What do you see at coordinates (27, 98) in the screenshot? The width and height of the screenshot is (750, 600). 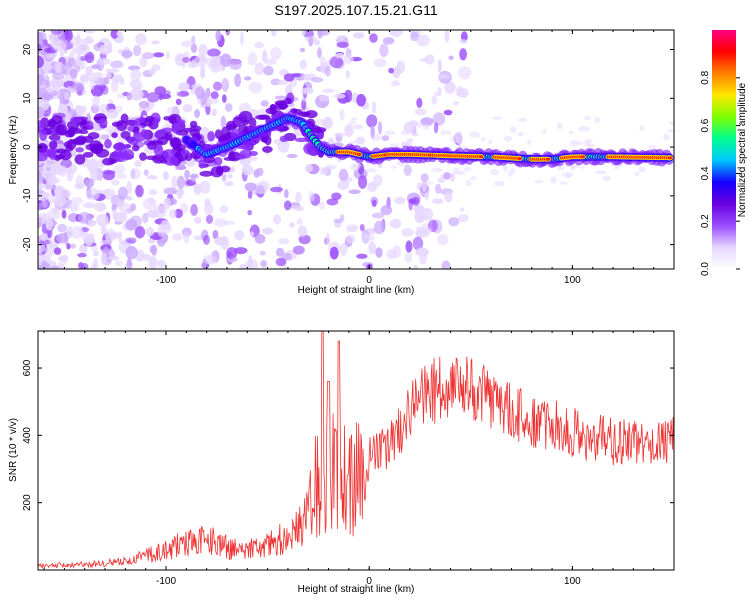 I see `spectrogram-y-tick-label: 10` at bounding box center [27, 98].